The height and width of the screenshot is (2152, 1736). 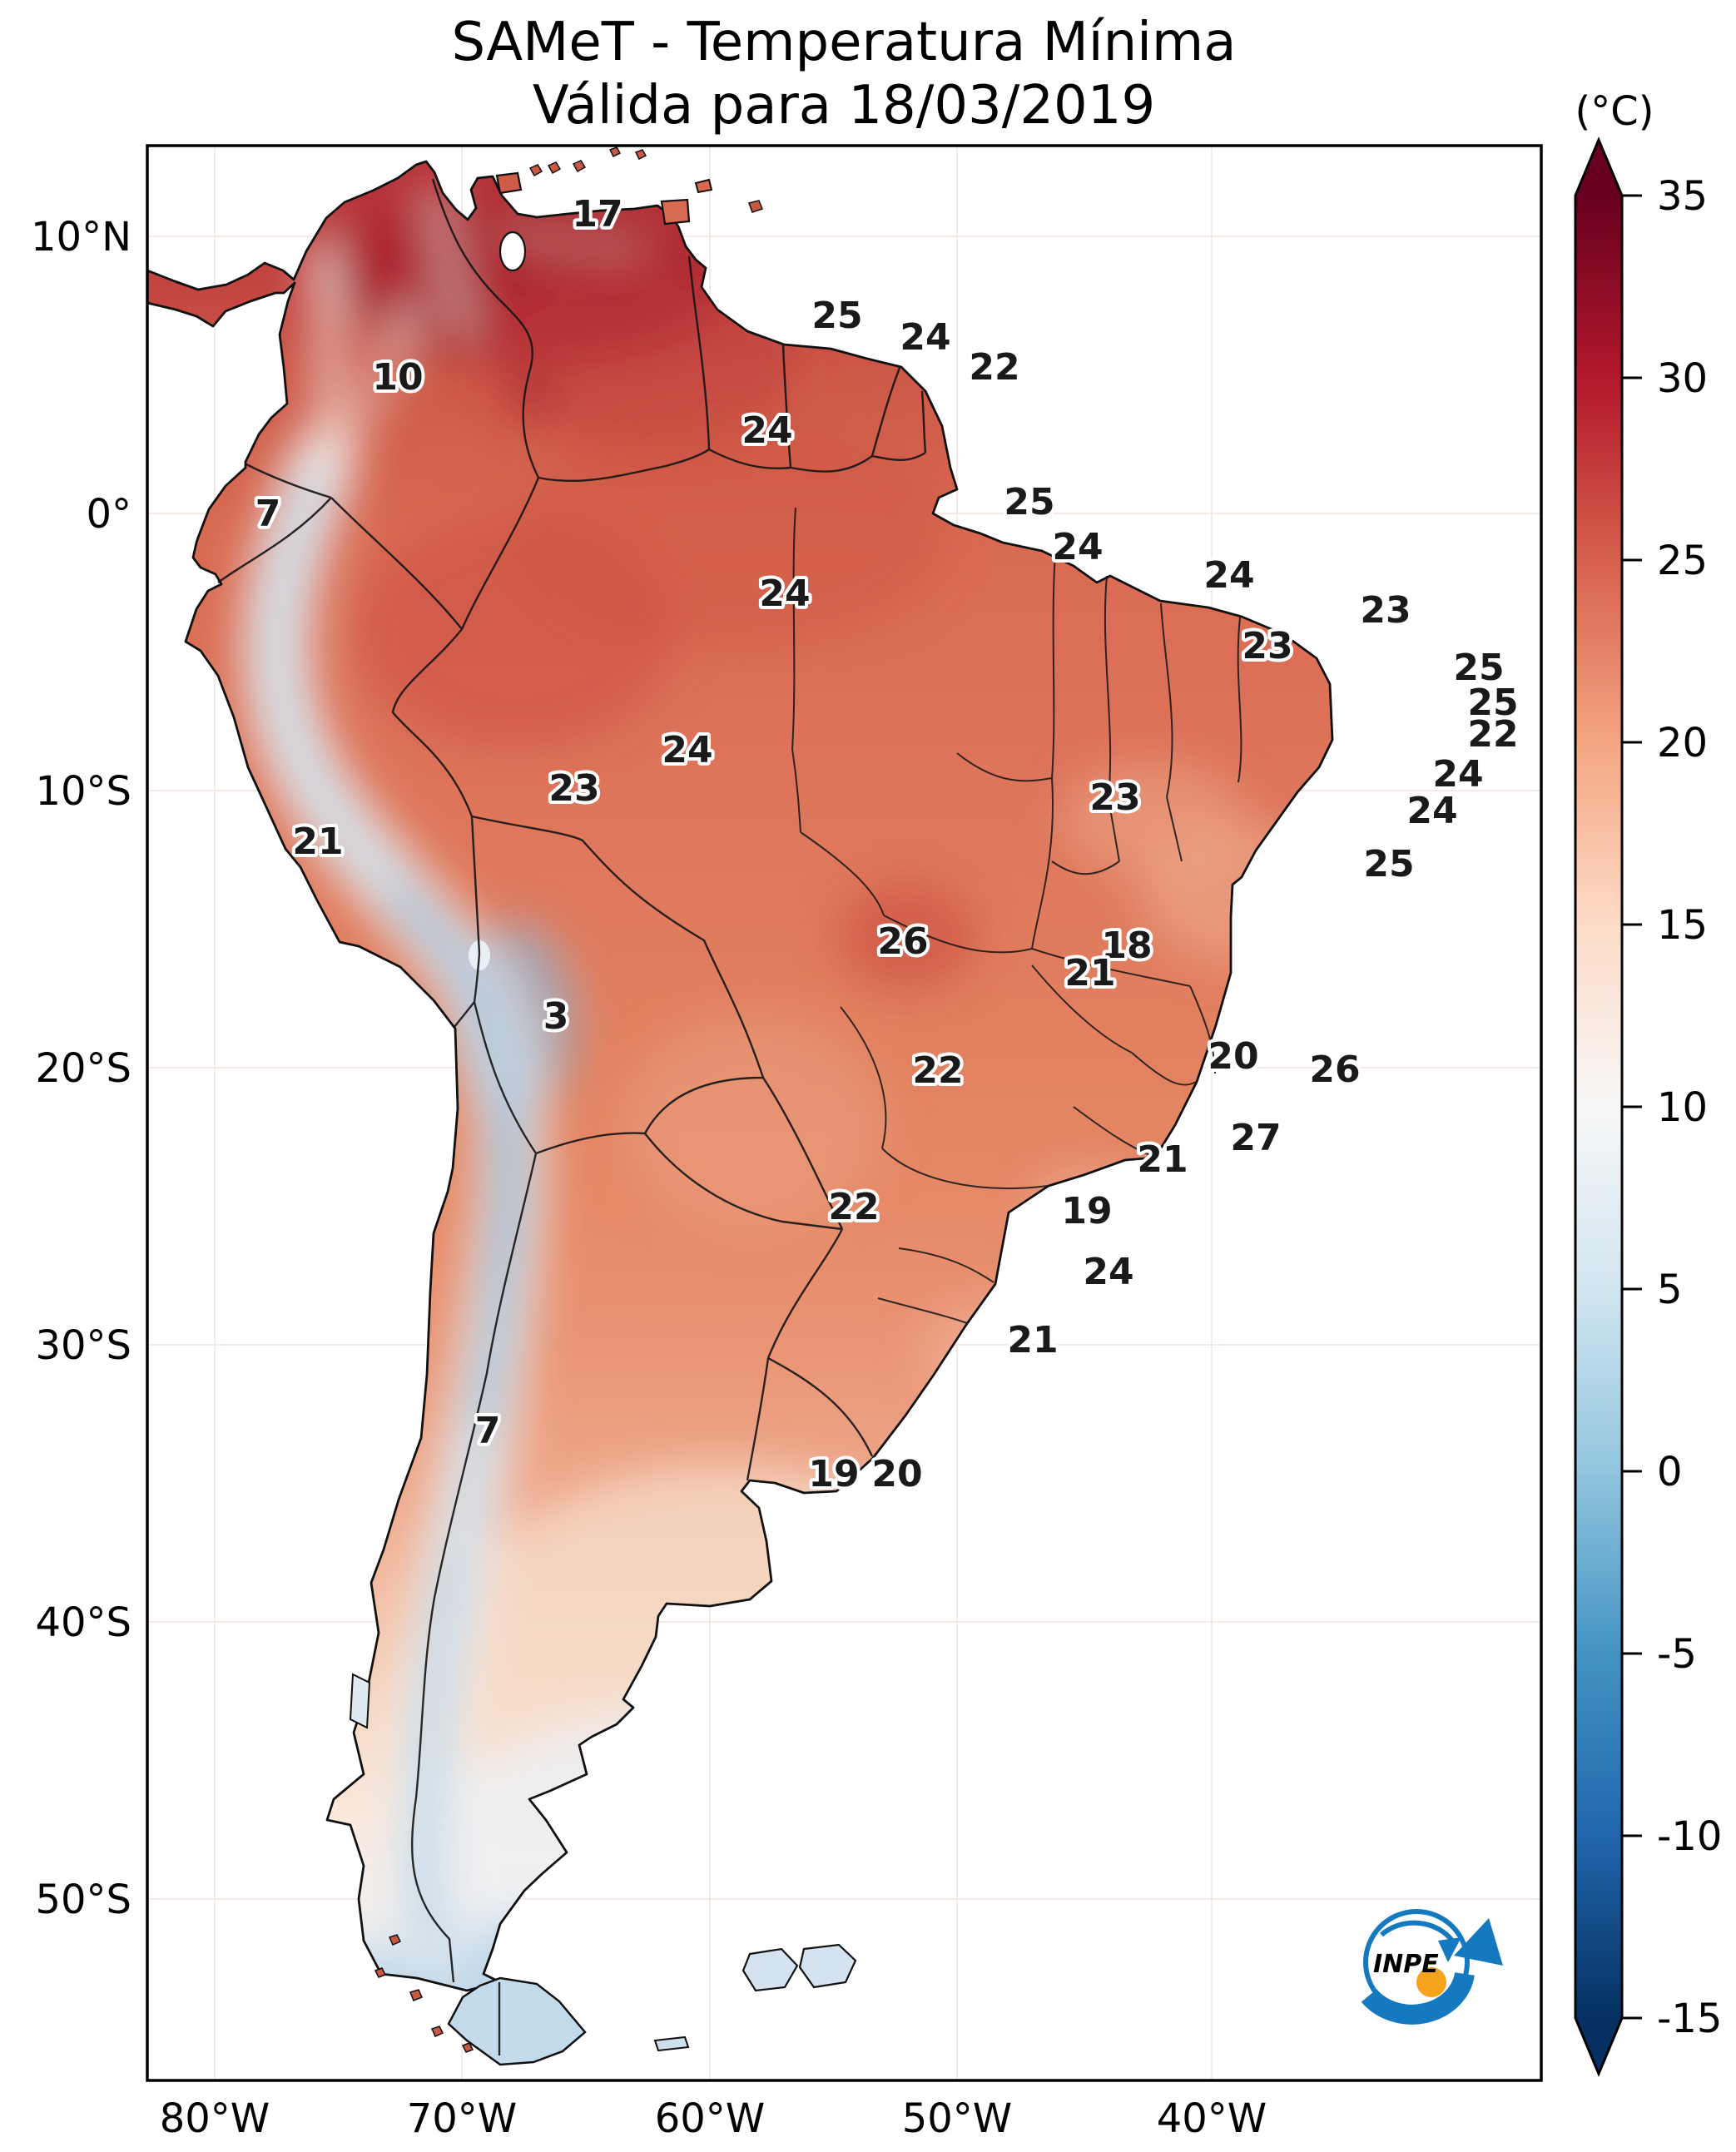 What do you see at coordinates (1670, 1290) in the screenshot?
I see `colorbar-tick-label: 5` at bounding box center [1670, 1290].